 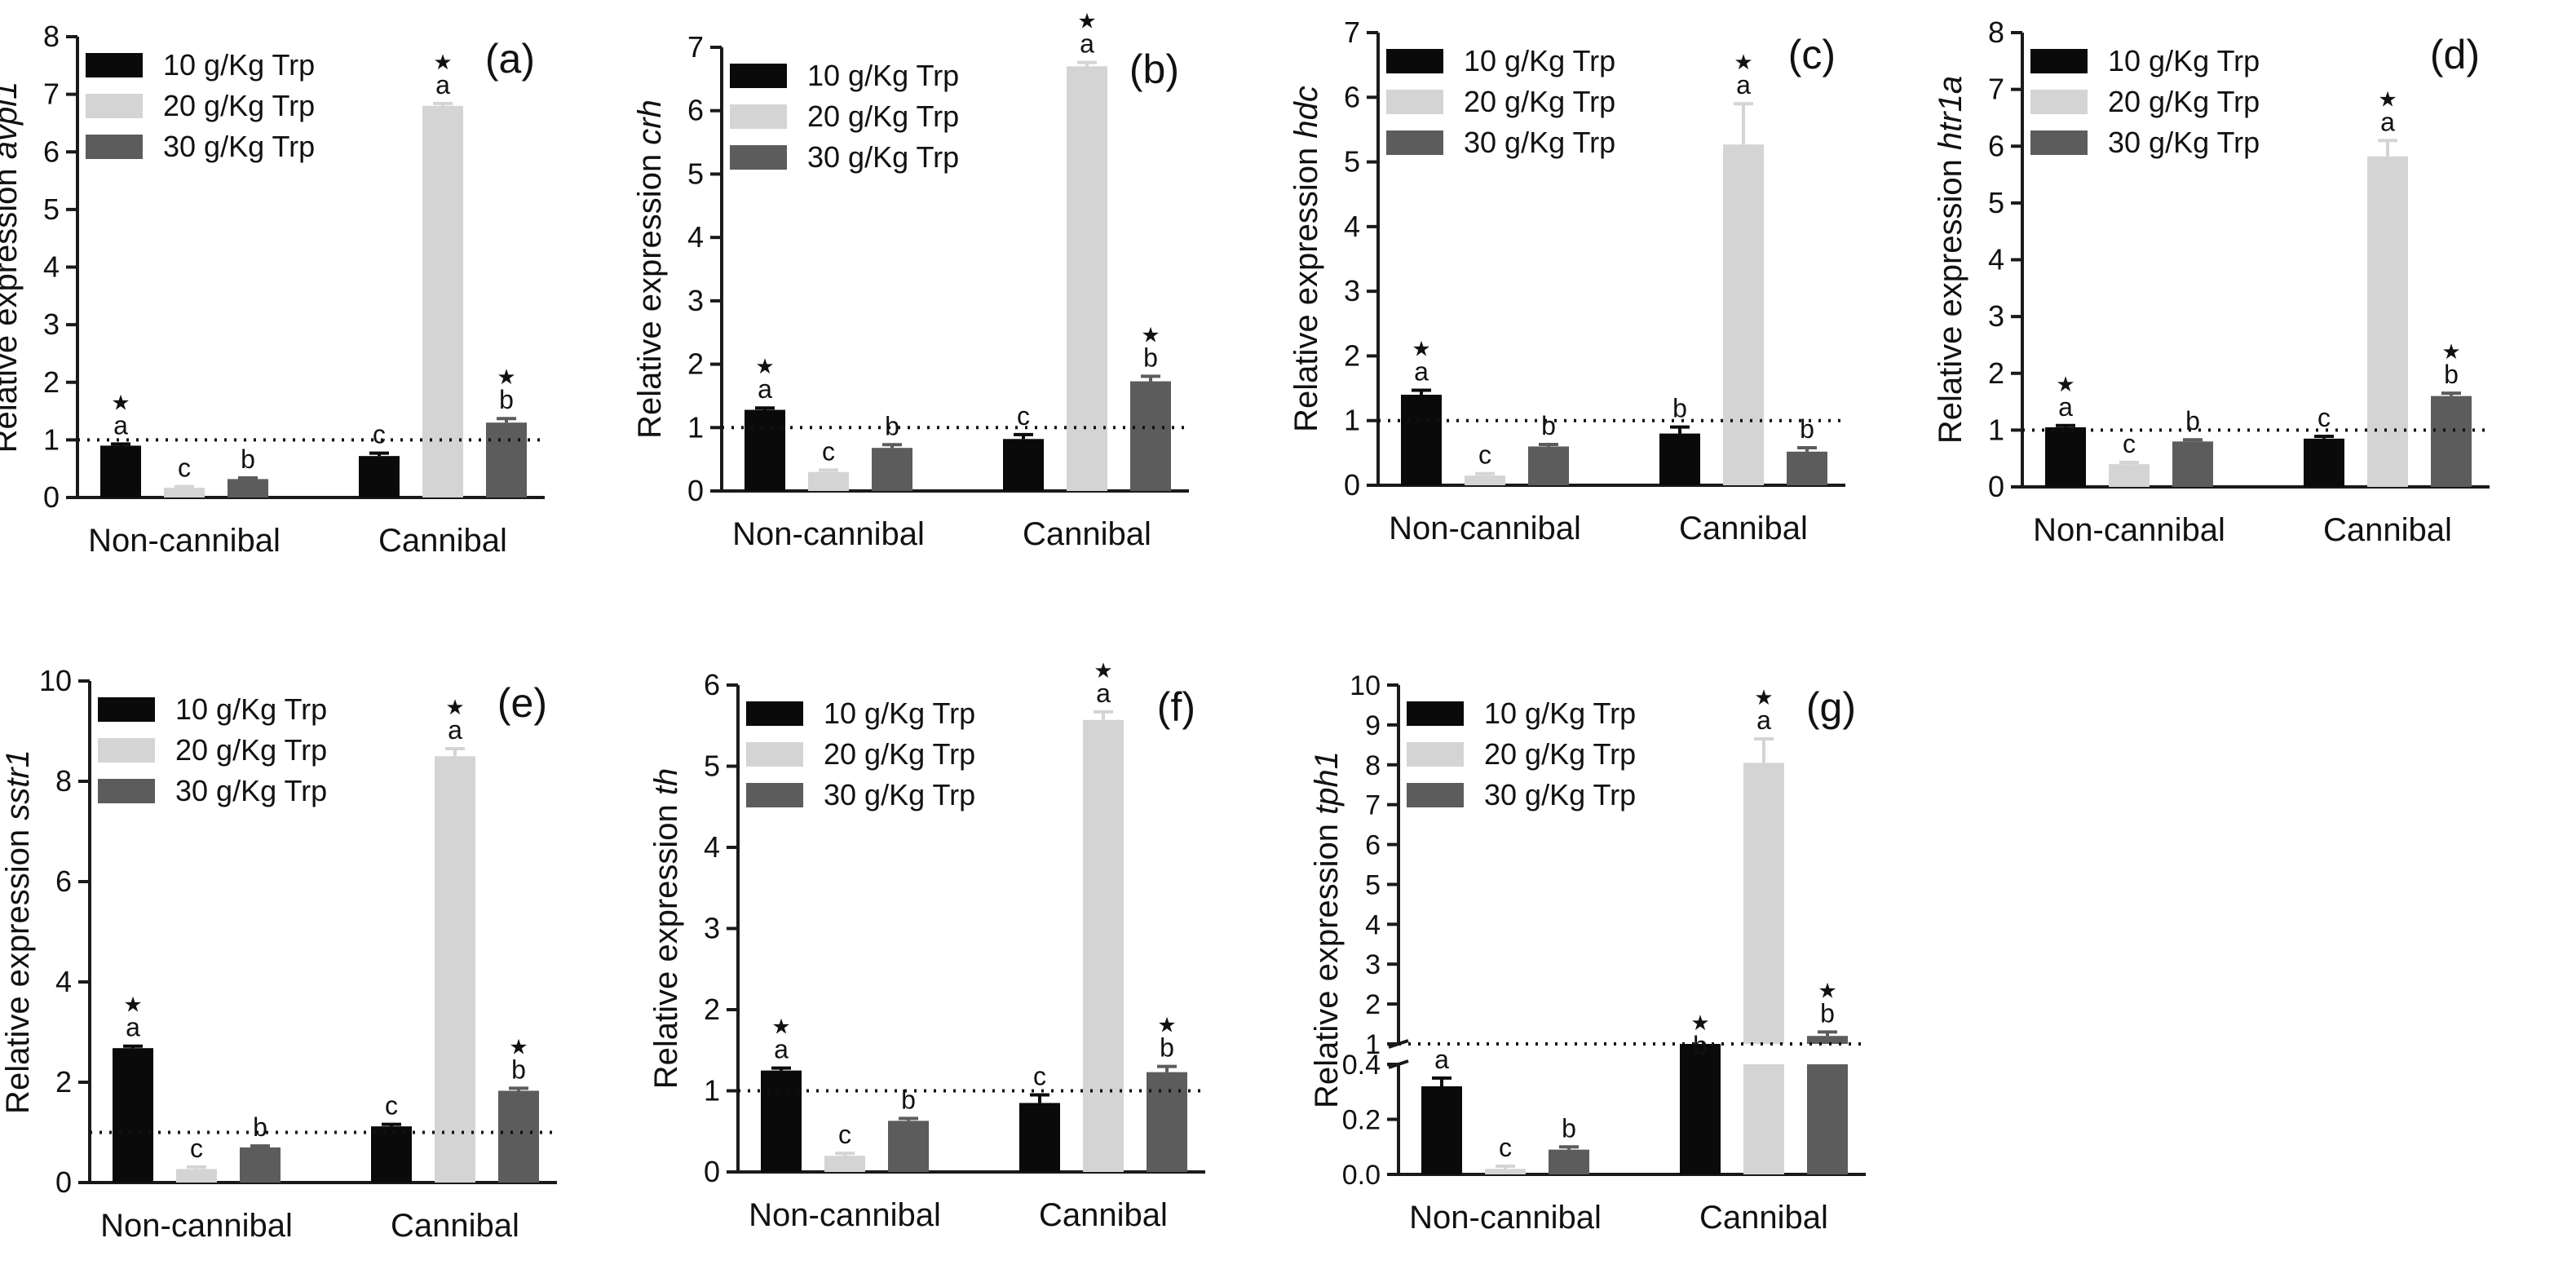 What do you see at coordinates (12, 267) in the screenshot?
I see `y-axis-label: Relative expression avpi1` at bounding box center [12, 267].